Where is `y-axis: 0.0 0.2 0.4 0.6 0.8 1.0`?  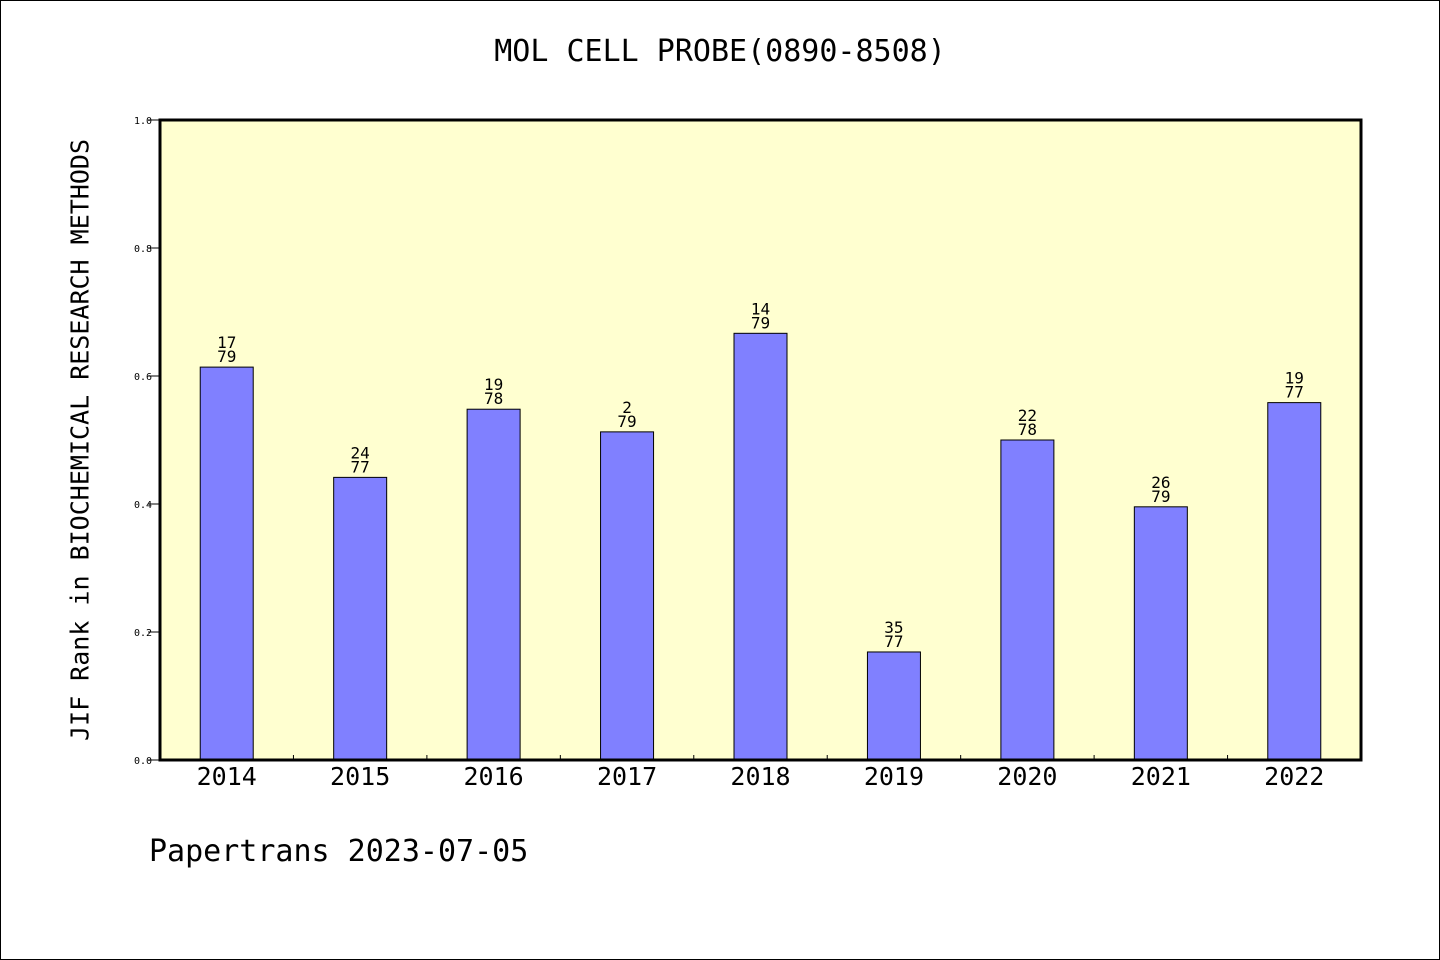 y-axis: 0.0 0.2 0.4 0.6 0.8 1.0 is located at coordinates (147, 441).